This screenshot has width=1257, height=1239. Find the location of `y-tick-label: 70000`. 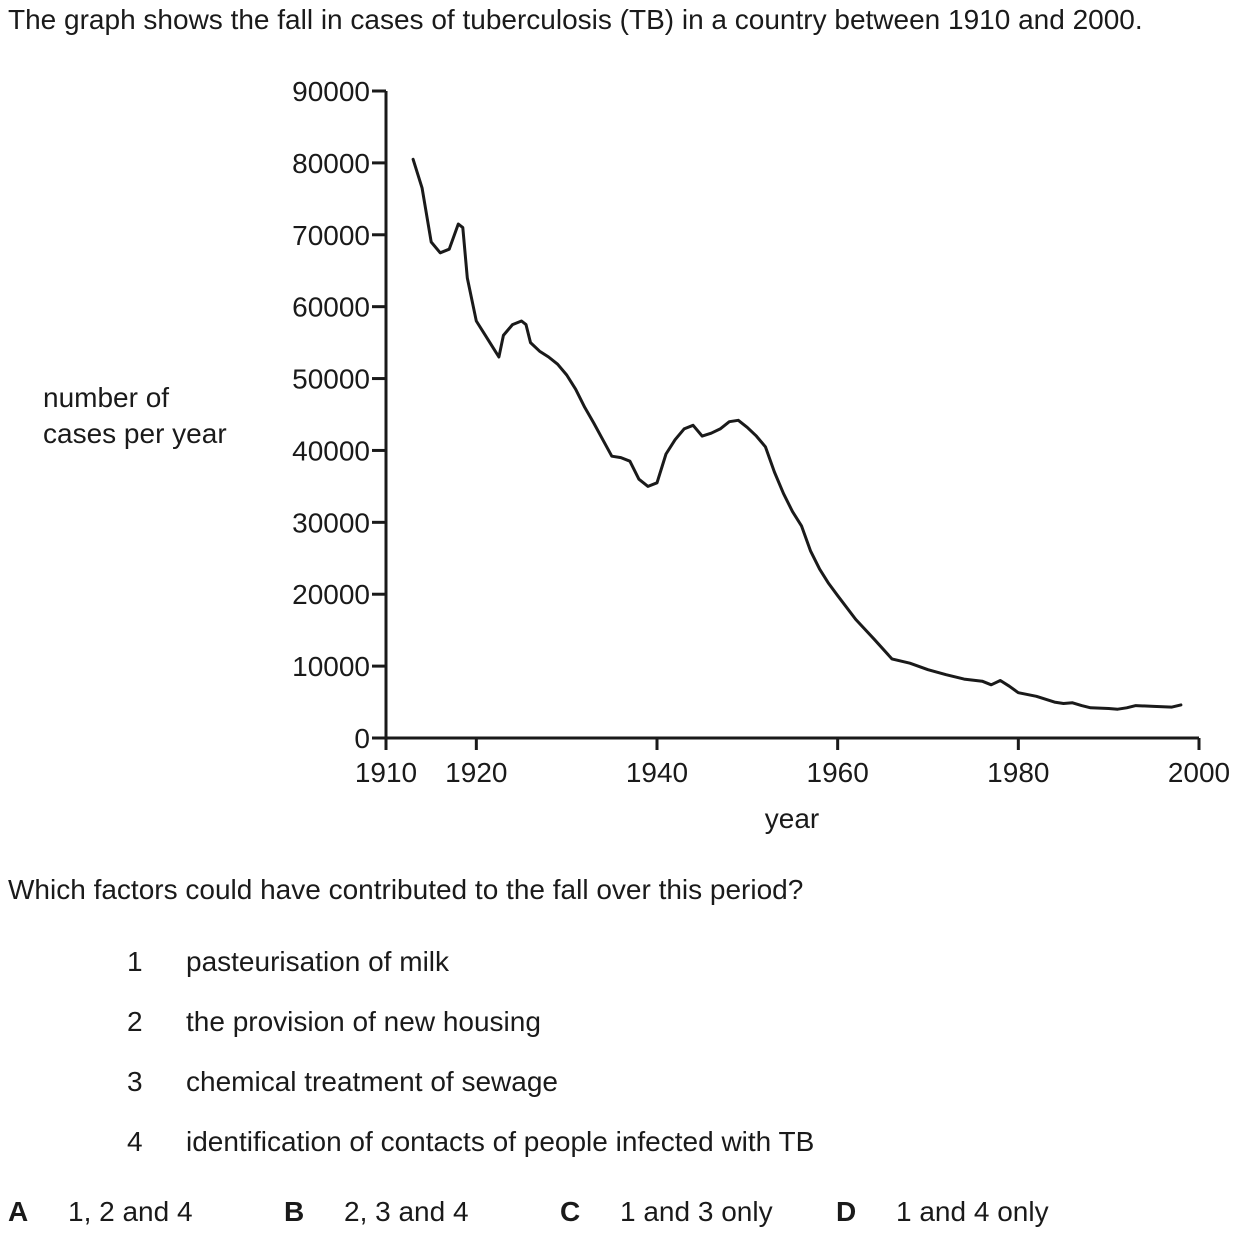

y-tick-label: 70000 is located at coordinates (331, 235).